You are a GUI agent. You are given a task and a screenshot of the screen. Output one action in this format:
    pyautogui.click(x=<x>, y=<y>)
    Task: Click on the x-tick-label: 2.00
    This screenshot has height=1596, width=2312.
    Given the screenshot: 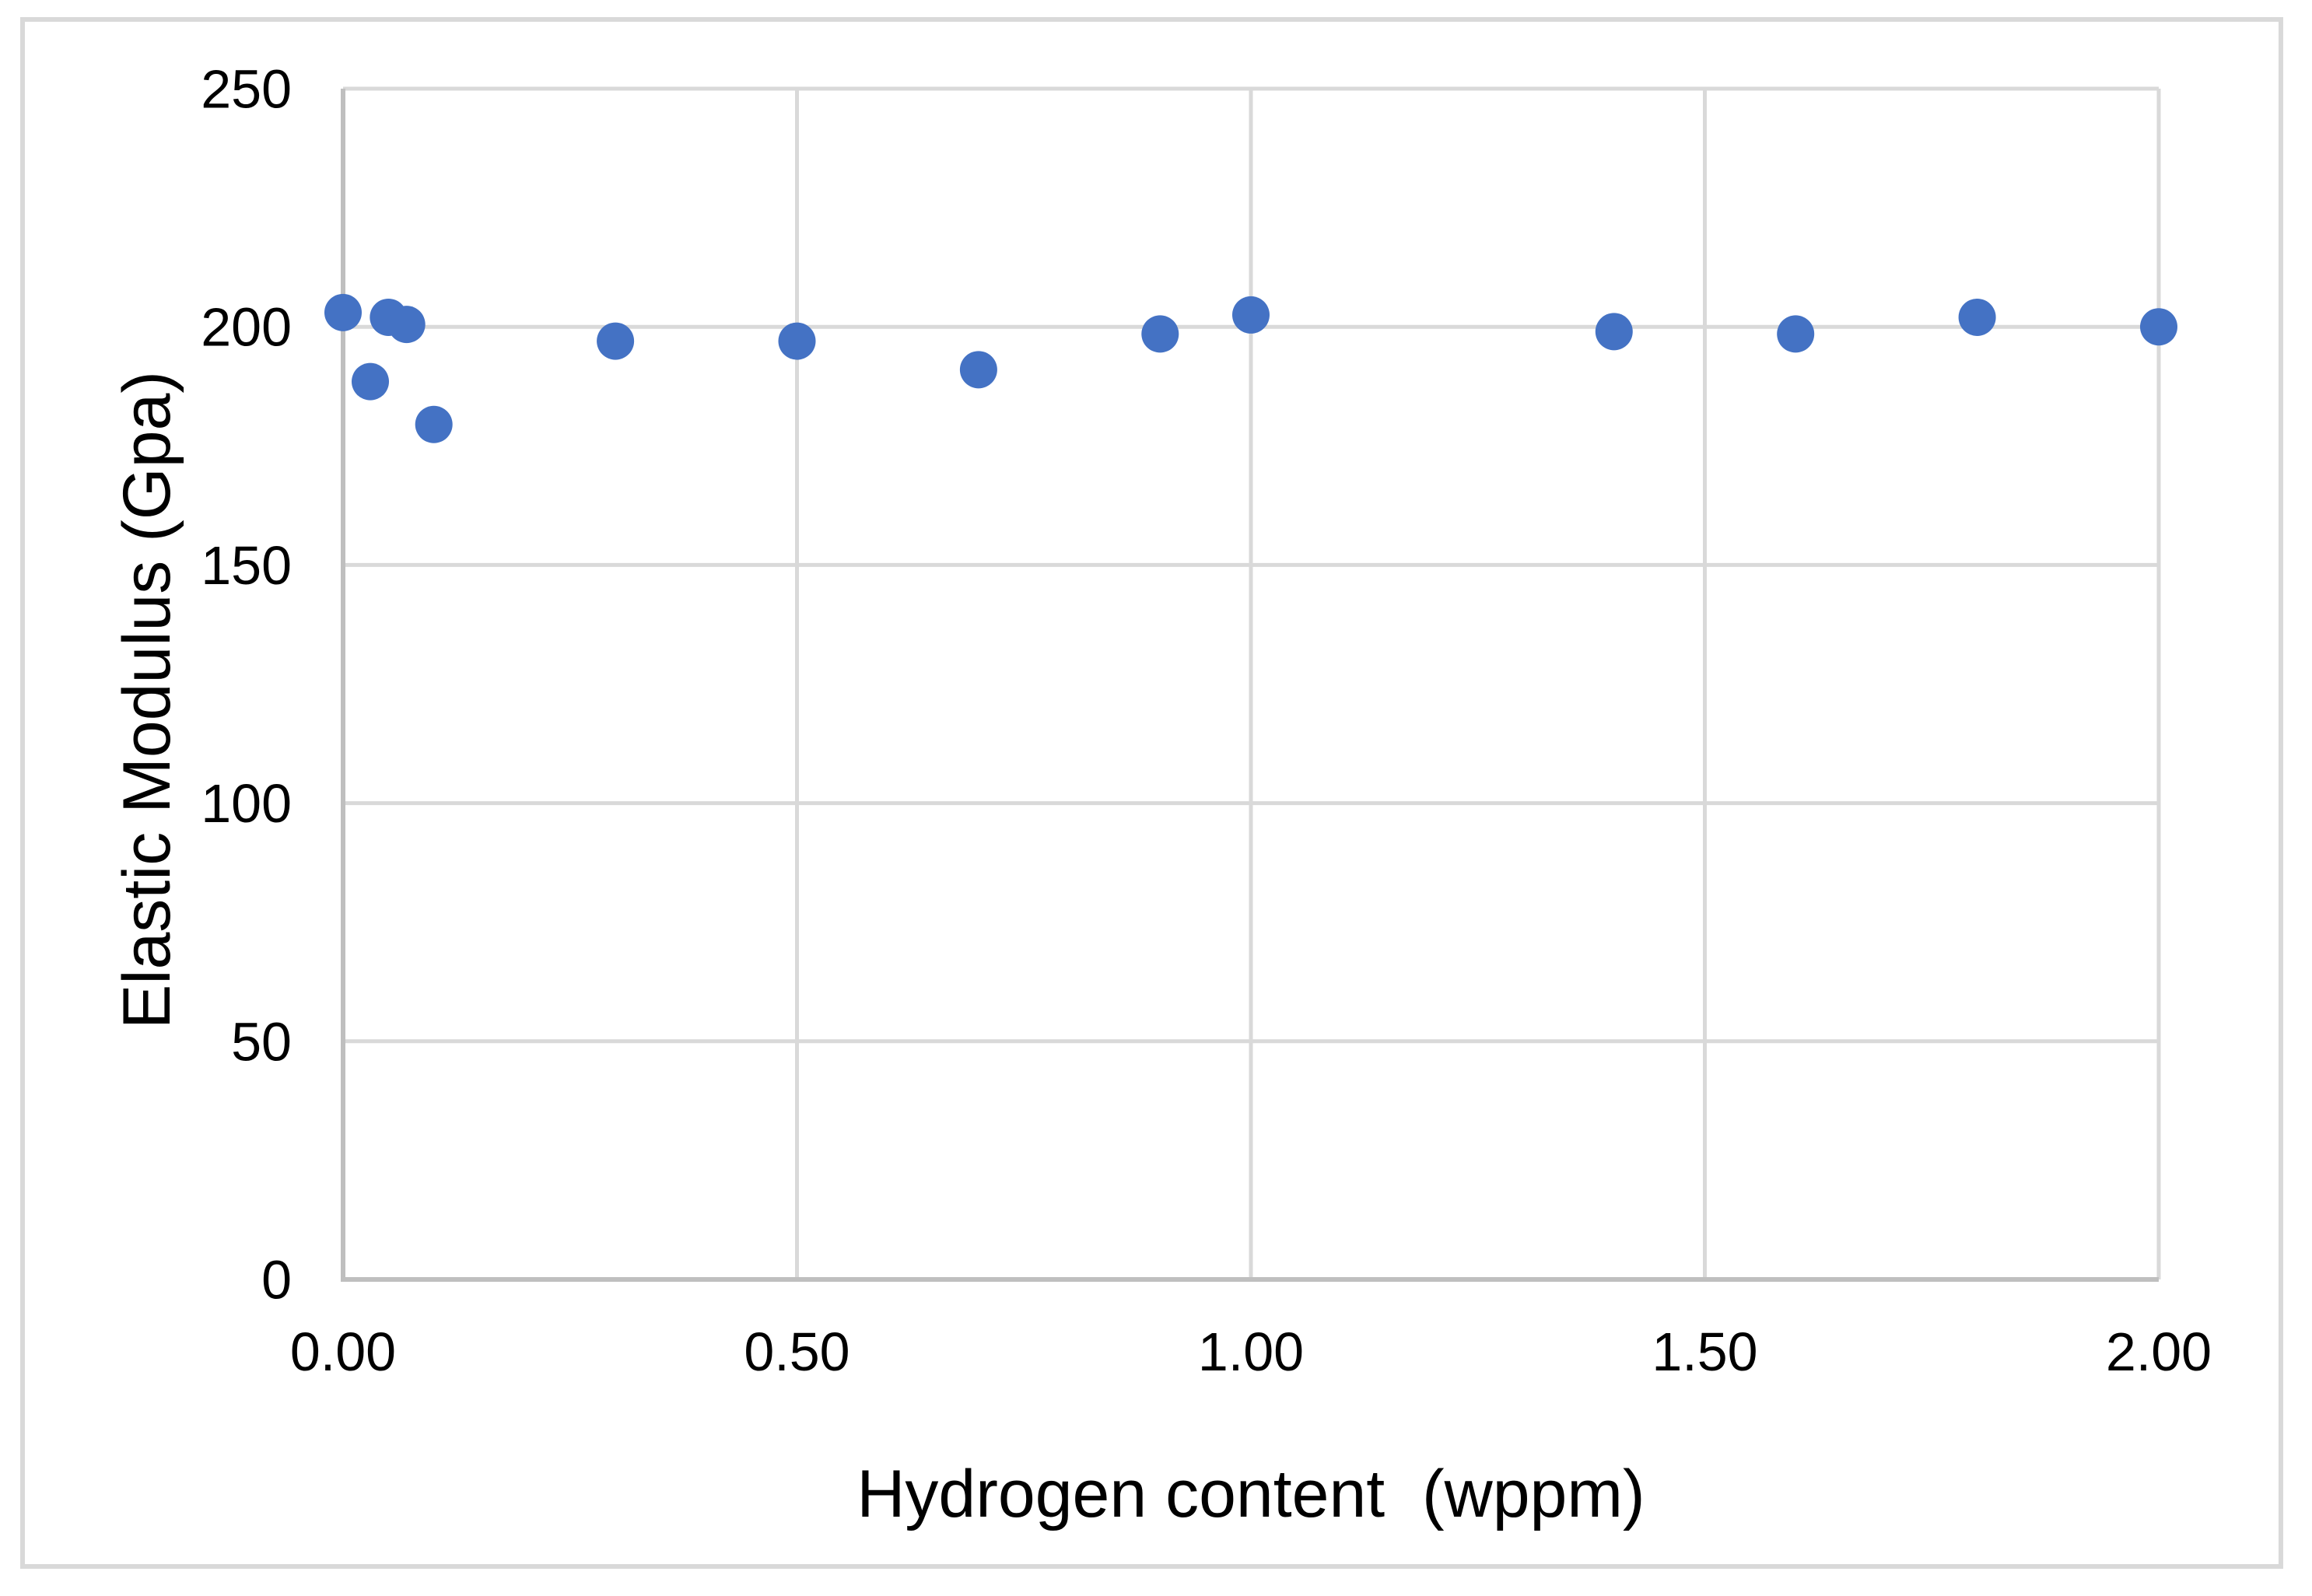 What is the action you would take?
    pyautogui.click(x=2159, y=1352)
    